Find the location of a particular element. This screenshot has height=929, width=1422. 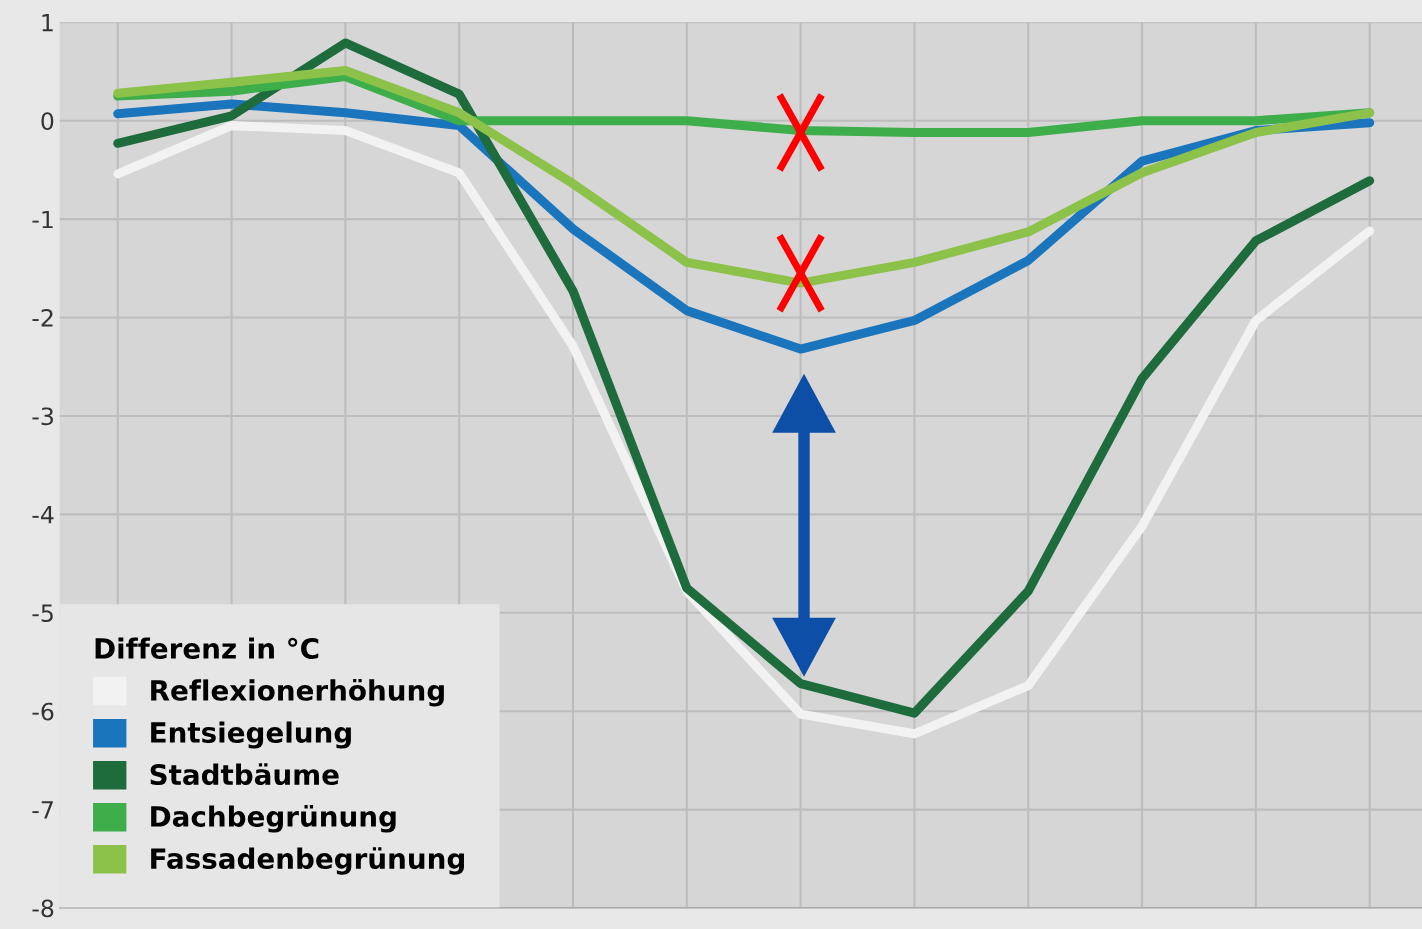

y-tick-label: -8 is located at coordinates (43, 908).